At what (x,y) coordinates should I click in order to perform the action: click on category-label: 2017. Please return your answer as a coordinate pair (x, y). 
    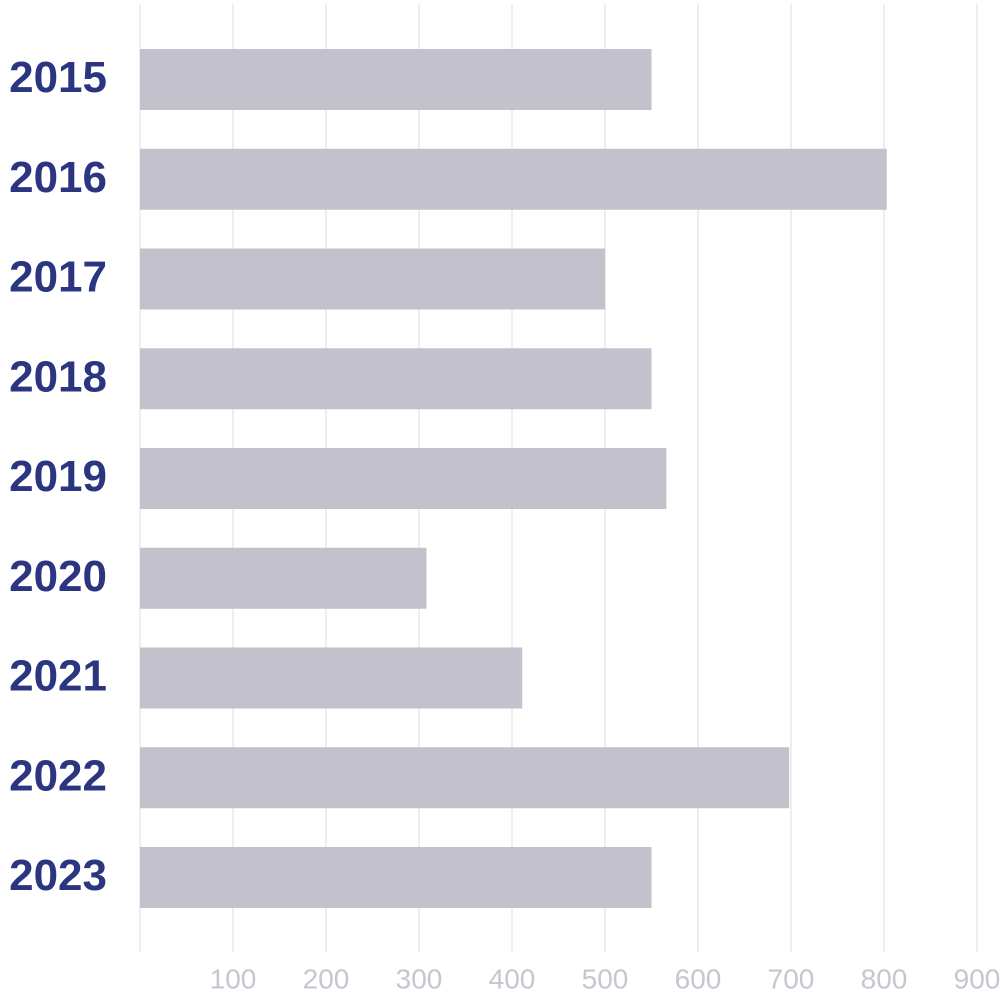
    Looking at the image, I should click on (58, 277).